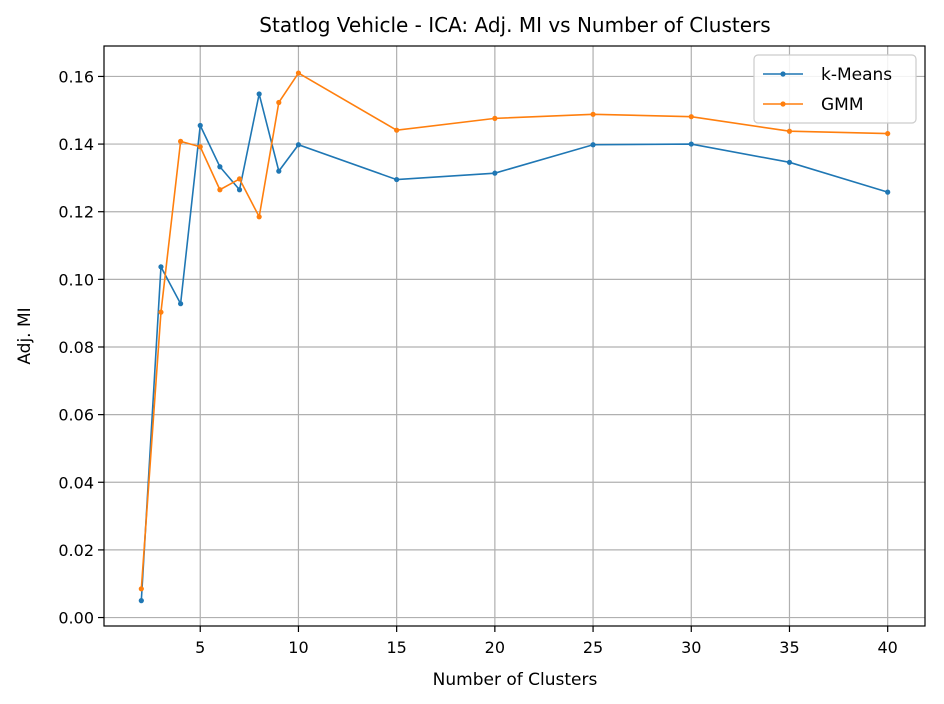  I want to click on y-tick-label: 0.00, so click(76, 618).